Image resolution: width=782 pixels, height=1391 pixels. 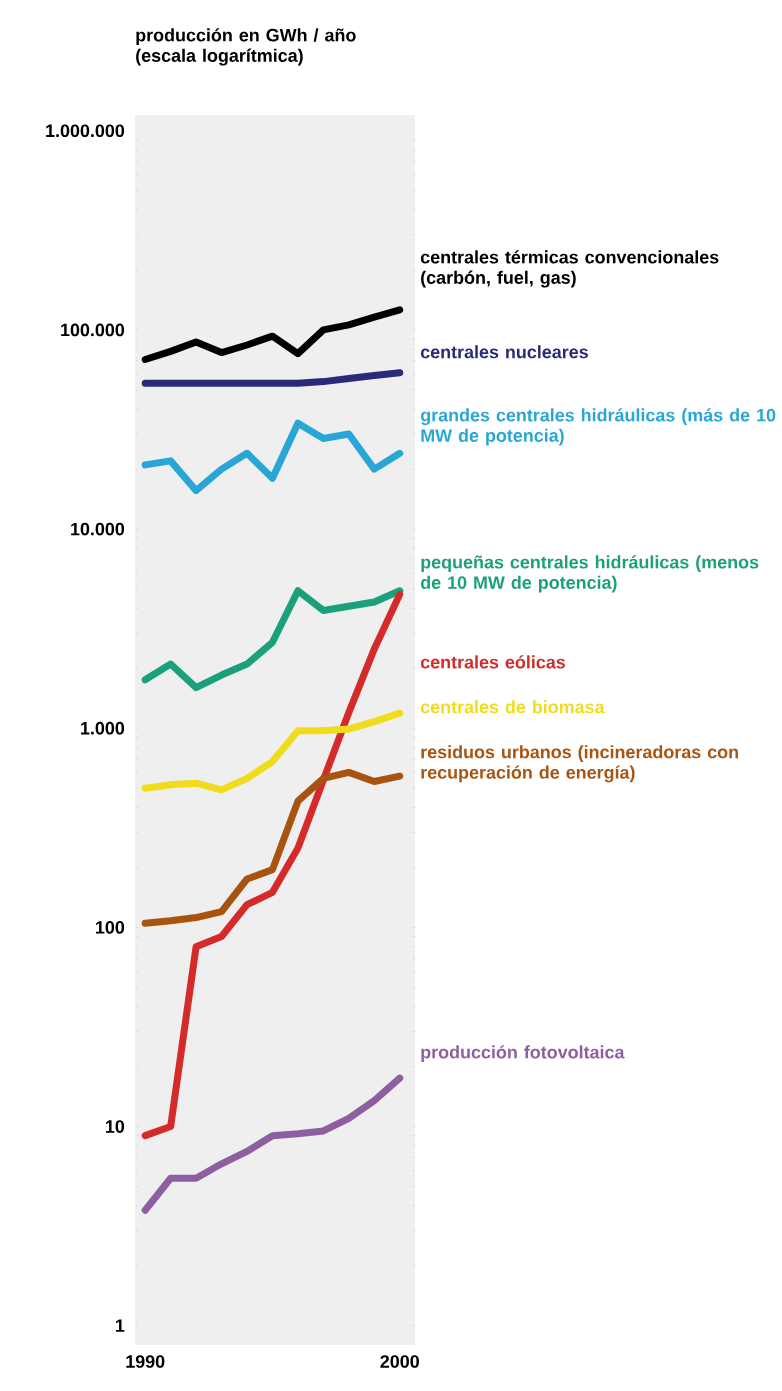 I want to click on y-tick-label: 1.000, so click(x=103, y=728).